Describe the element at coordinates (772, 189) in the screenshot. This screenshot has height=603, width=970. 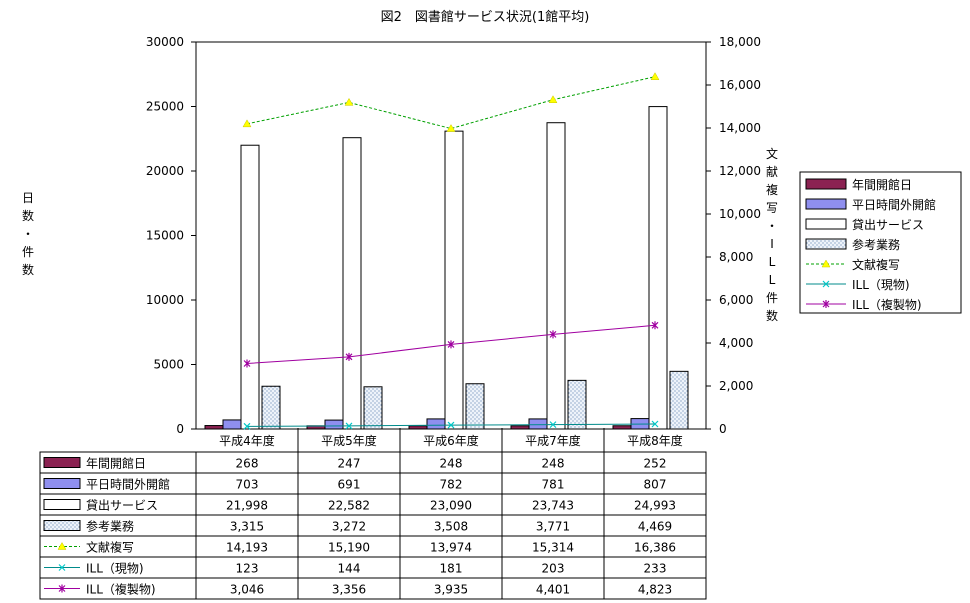
I see `y-axis-right-title-char: 複` at that location.